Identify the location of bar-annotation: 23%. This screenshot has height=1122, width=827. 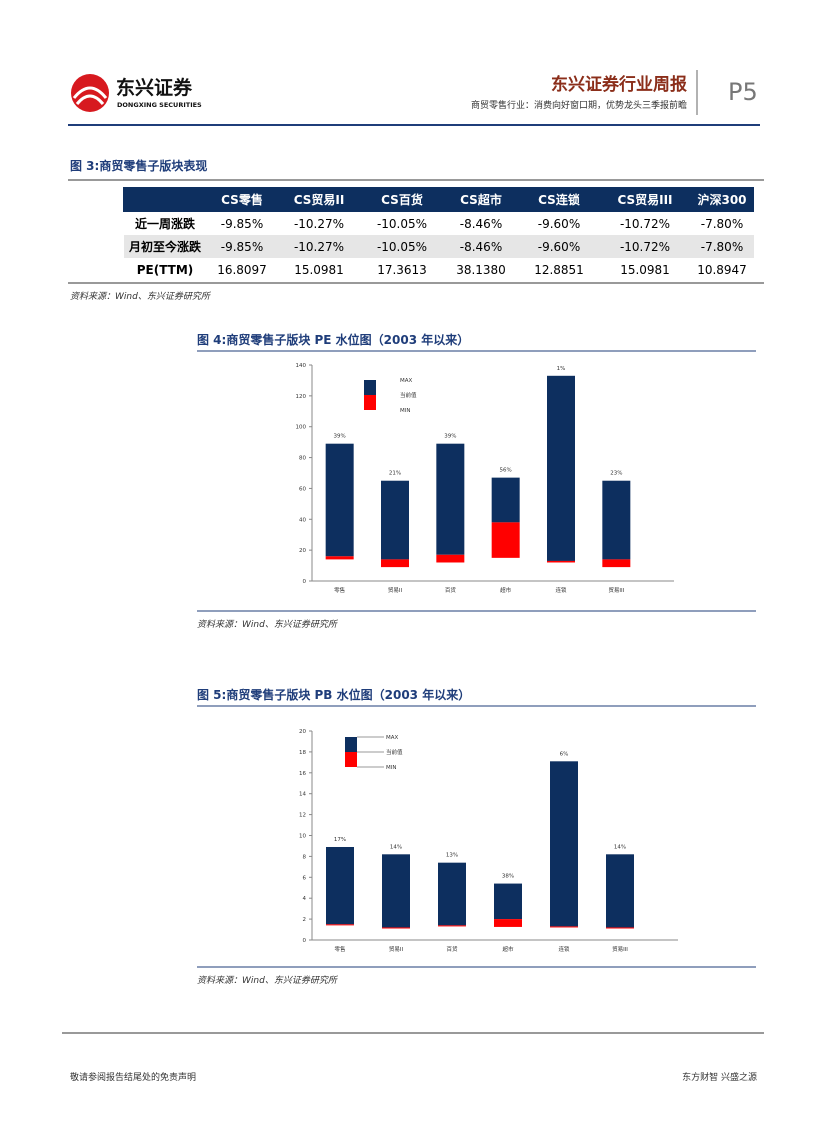
(616, 474).